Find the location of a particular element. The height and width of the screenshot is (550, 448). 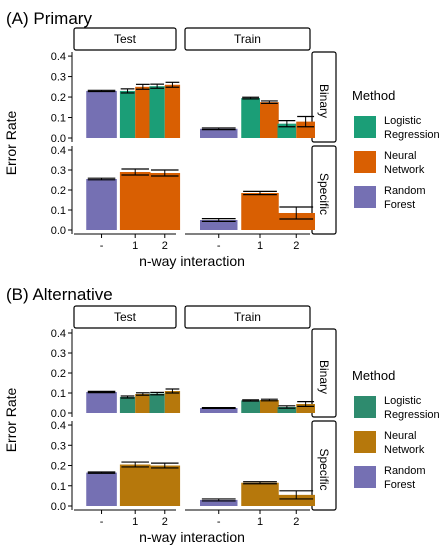

chart-1-strip-label-train: Train is located at coordinates (247, 317).